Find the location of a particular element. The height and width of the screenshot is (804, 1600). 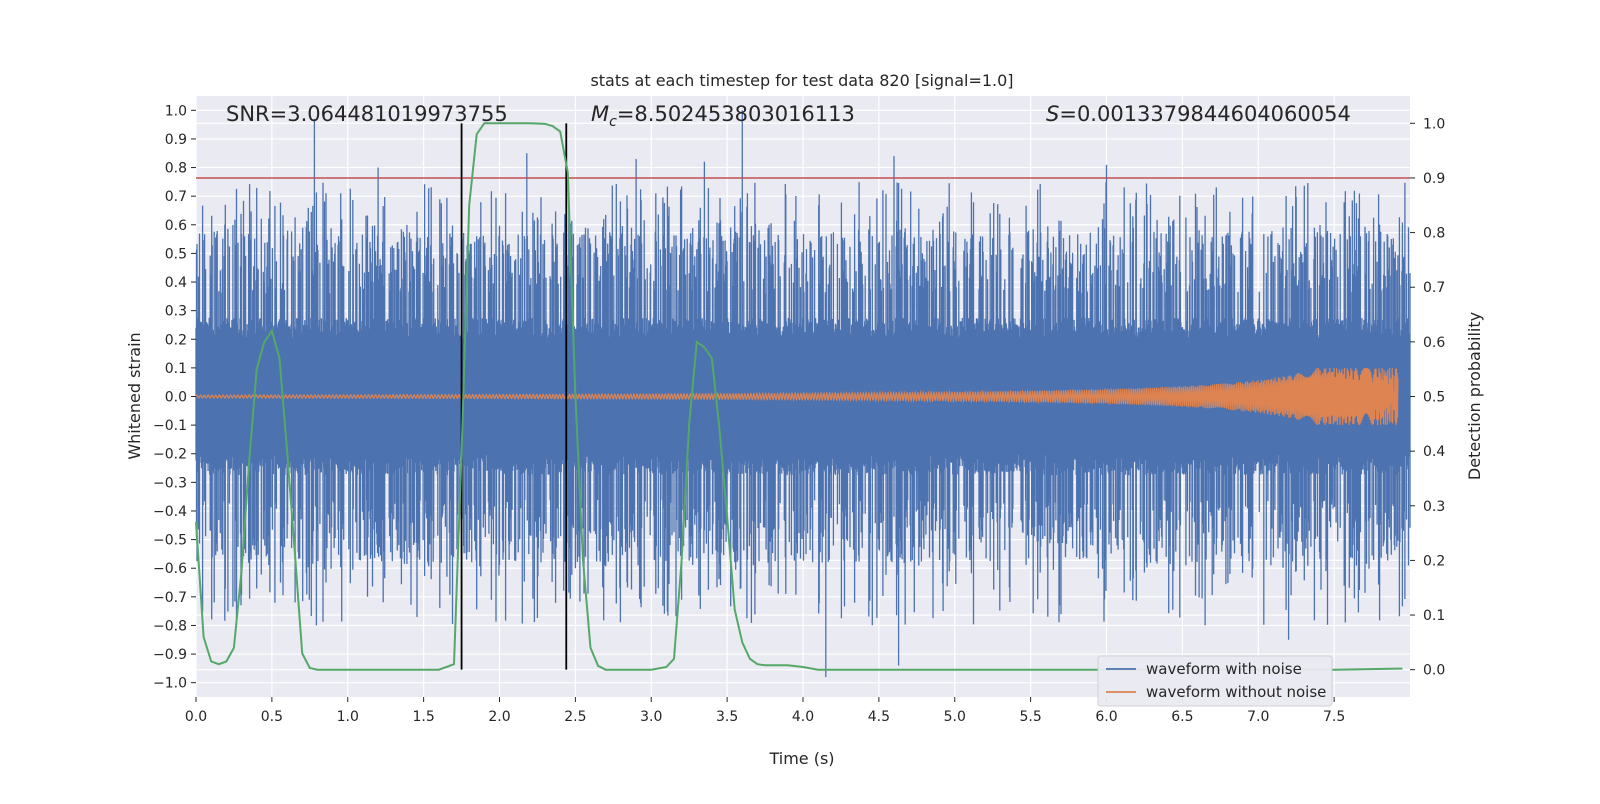

y-tick-label-2: 0.8 is located at coordinates (176, 169).